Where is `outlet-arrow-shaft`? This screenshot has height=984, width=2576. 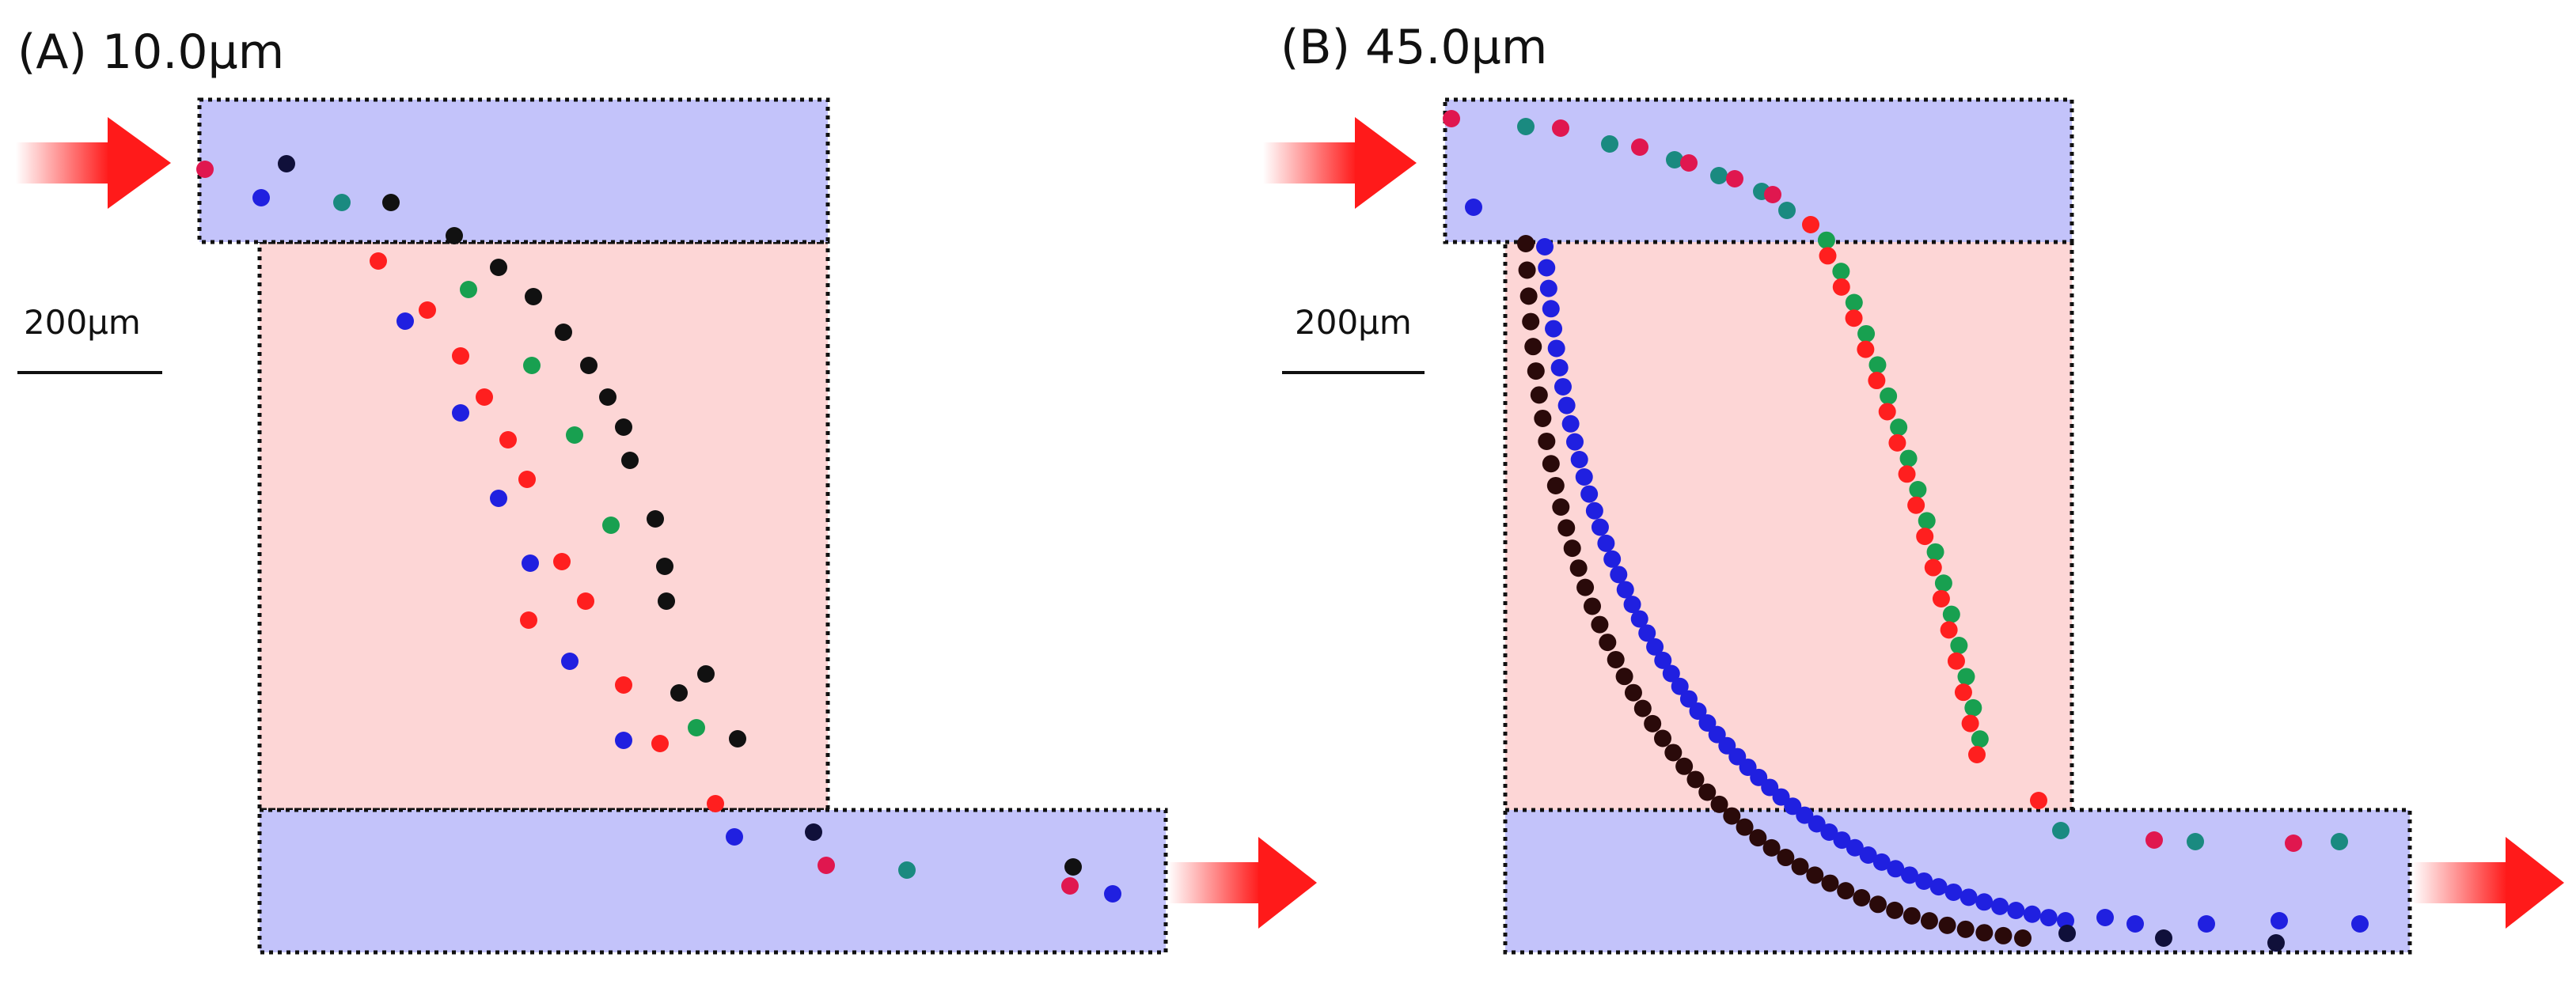
outlet-arrow-shaft is located at coordinates (1214, 882).